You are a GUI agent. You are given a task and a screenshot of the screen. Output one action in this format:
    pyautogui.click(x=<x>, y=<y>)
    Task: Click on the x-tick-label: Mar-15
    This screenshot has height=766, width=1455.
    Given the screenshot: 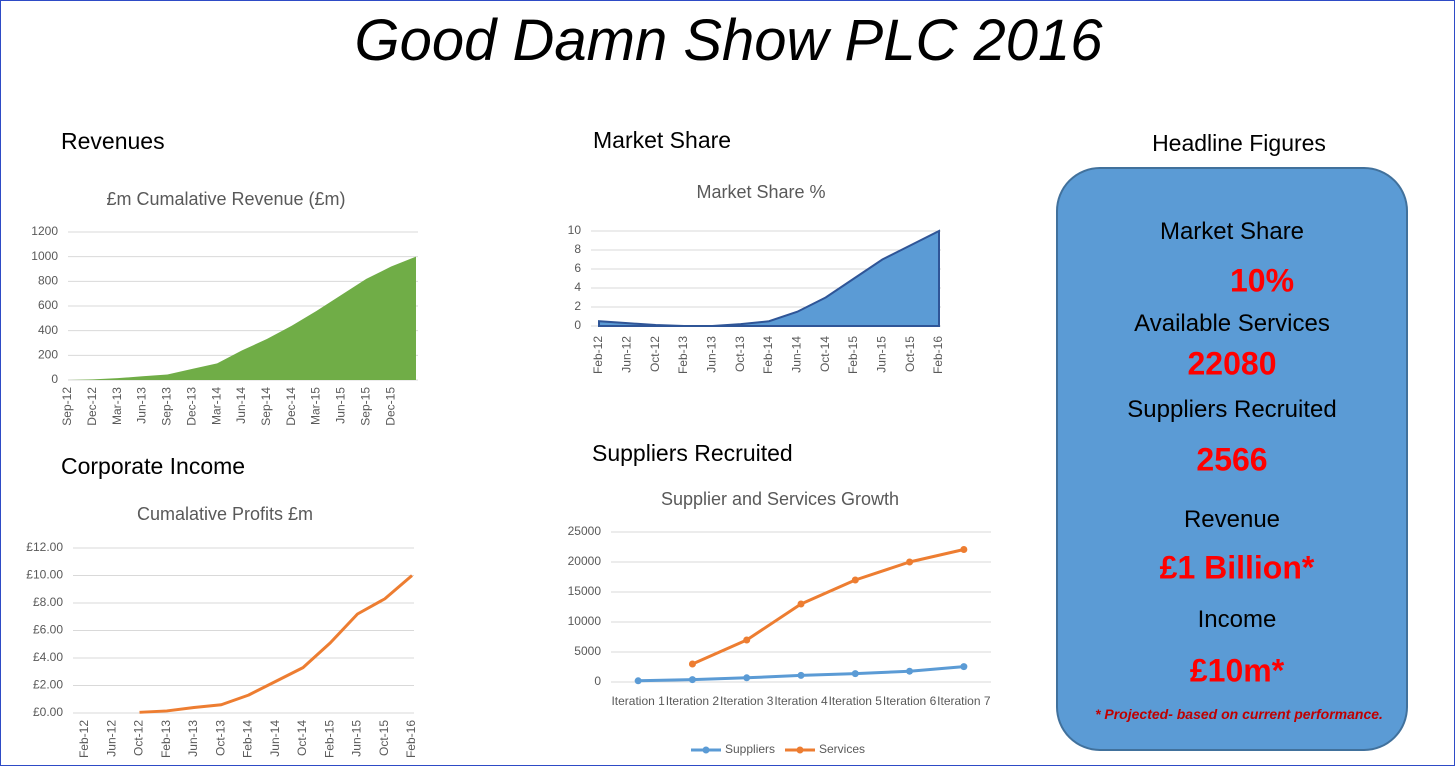 What is the action you would take?
    pyautogui.click(x=316, y=406)
    